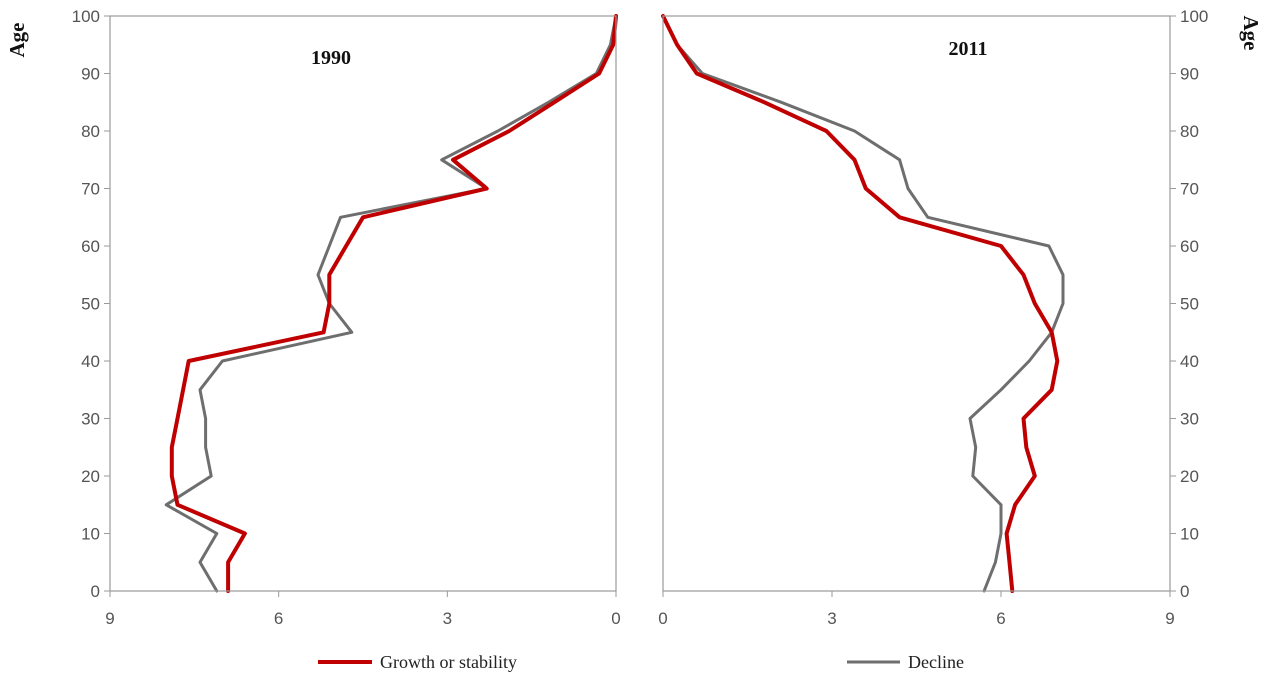 The image size is (1268, 675). I want to click on panel-2011-x-tick-label: 0, so click(662, 618).